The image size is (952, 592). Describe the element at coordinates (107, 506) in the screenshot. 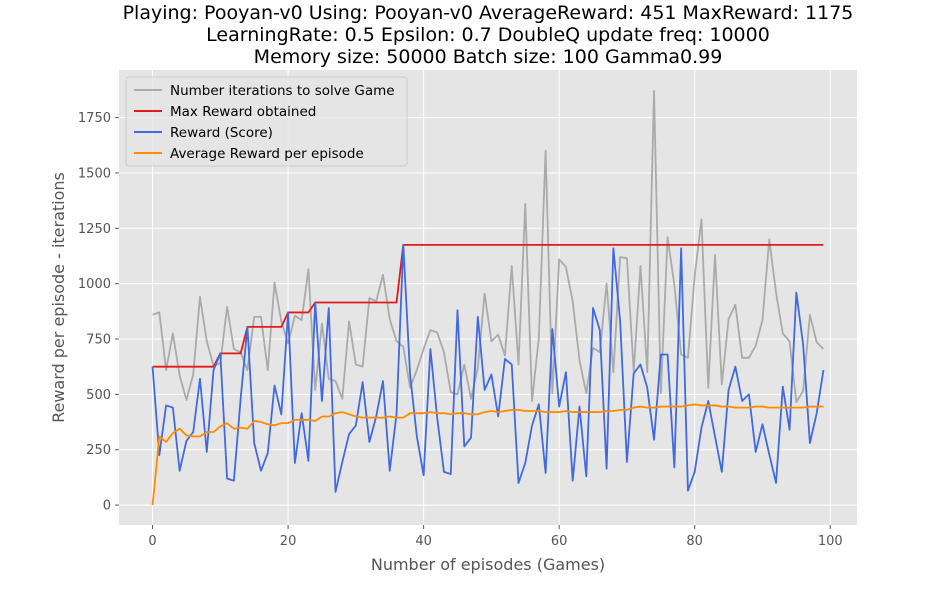

I see `y-tick-label: 0` at that location.